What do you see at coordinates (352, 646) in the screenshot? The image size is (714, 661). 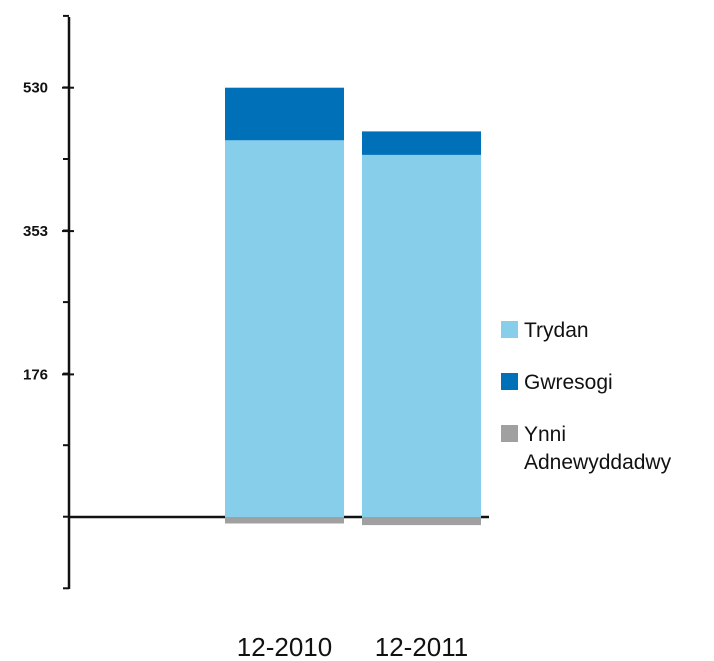 I see `x-axis-category-labels: 12-2010 12-2011` at bounding box center [352, 646].